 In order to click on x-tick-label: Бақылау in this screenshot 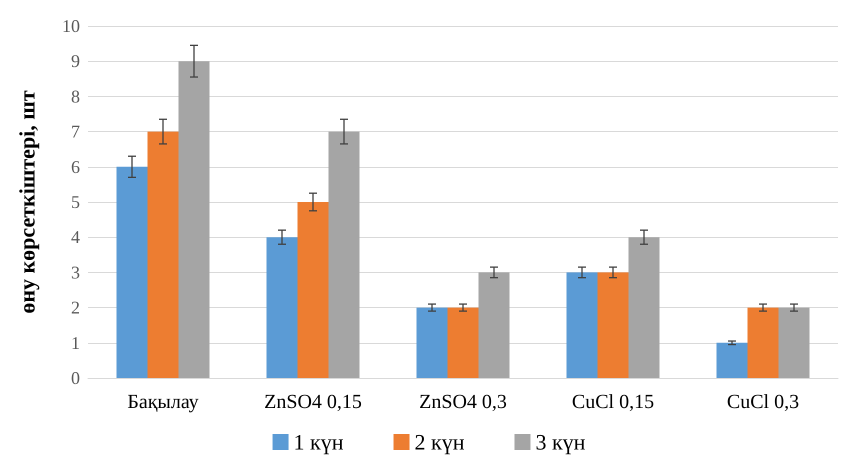, I will do `click(163, 402)`.